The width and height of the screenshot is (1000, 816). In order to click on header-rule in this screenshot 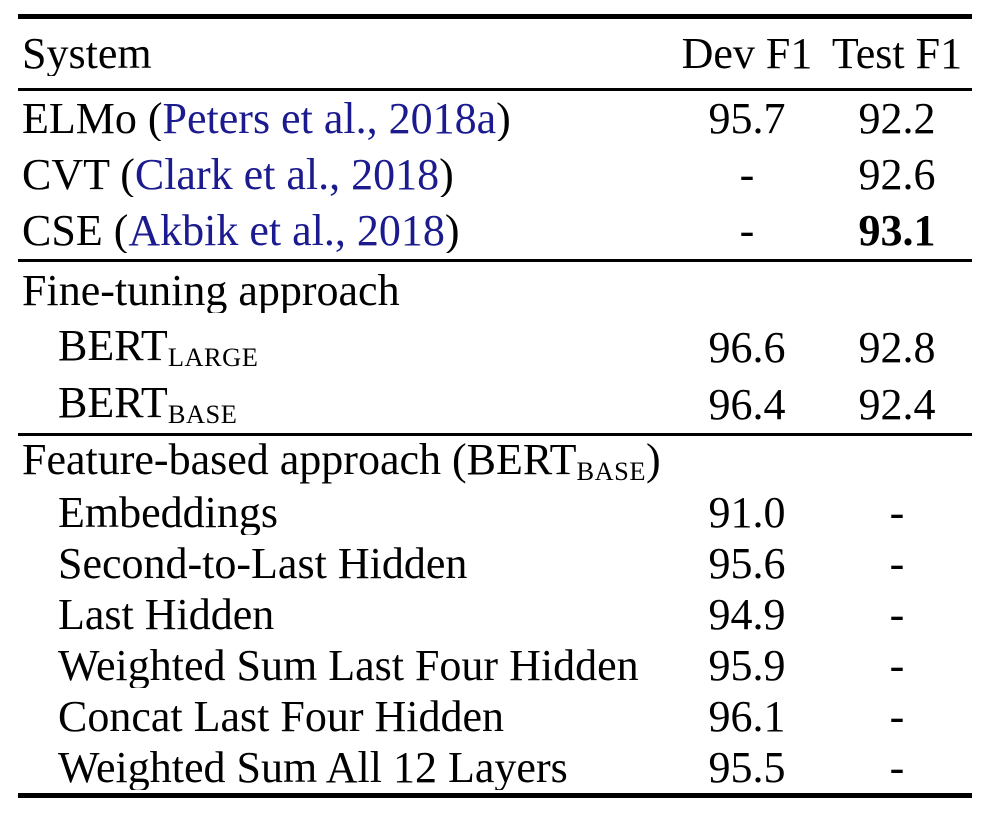, I will do `click(495, 89)`.